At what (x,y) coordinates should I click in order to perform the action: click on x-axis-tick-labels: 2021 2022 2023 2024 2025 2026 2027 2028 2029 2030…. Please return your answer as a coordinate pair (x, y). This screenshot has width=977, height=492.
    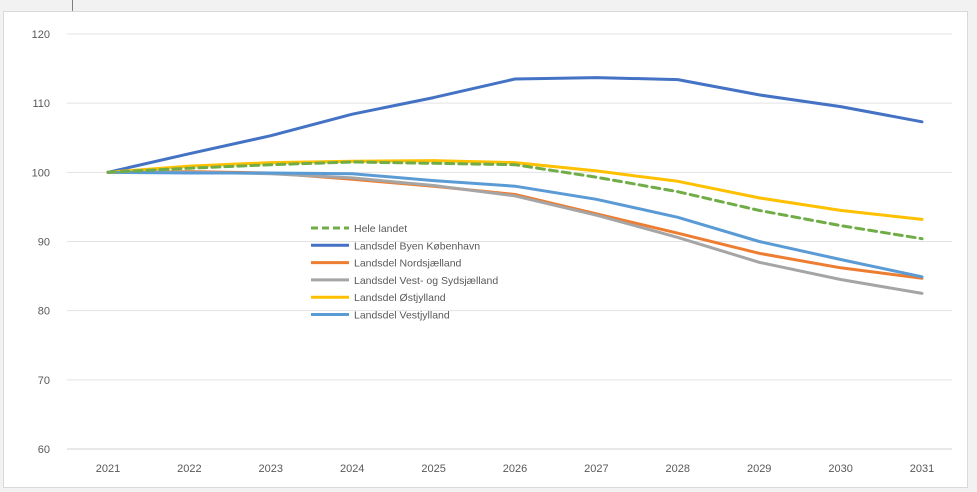
    Looking at the image, I should click on (515, 469).